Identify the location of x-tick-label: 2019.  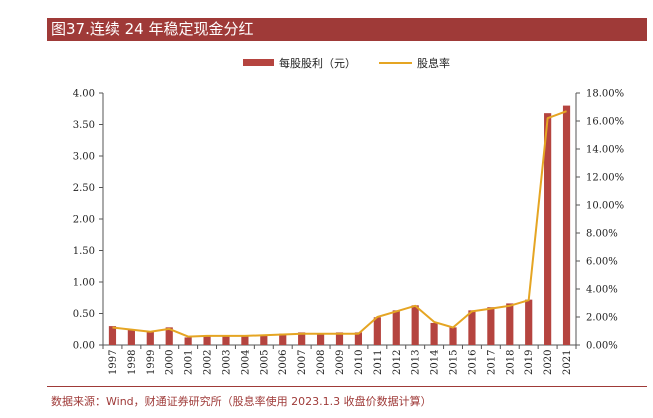
(529, 362).